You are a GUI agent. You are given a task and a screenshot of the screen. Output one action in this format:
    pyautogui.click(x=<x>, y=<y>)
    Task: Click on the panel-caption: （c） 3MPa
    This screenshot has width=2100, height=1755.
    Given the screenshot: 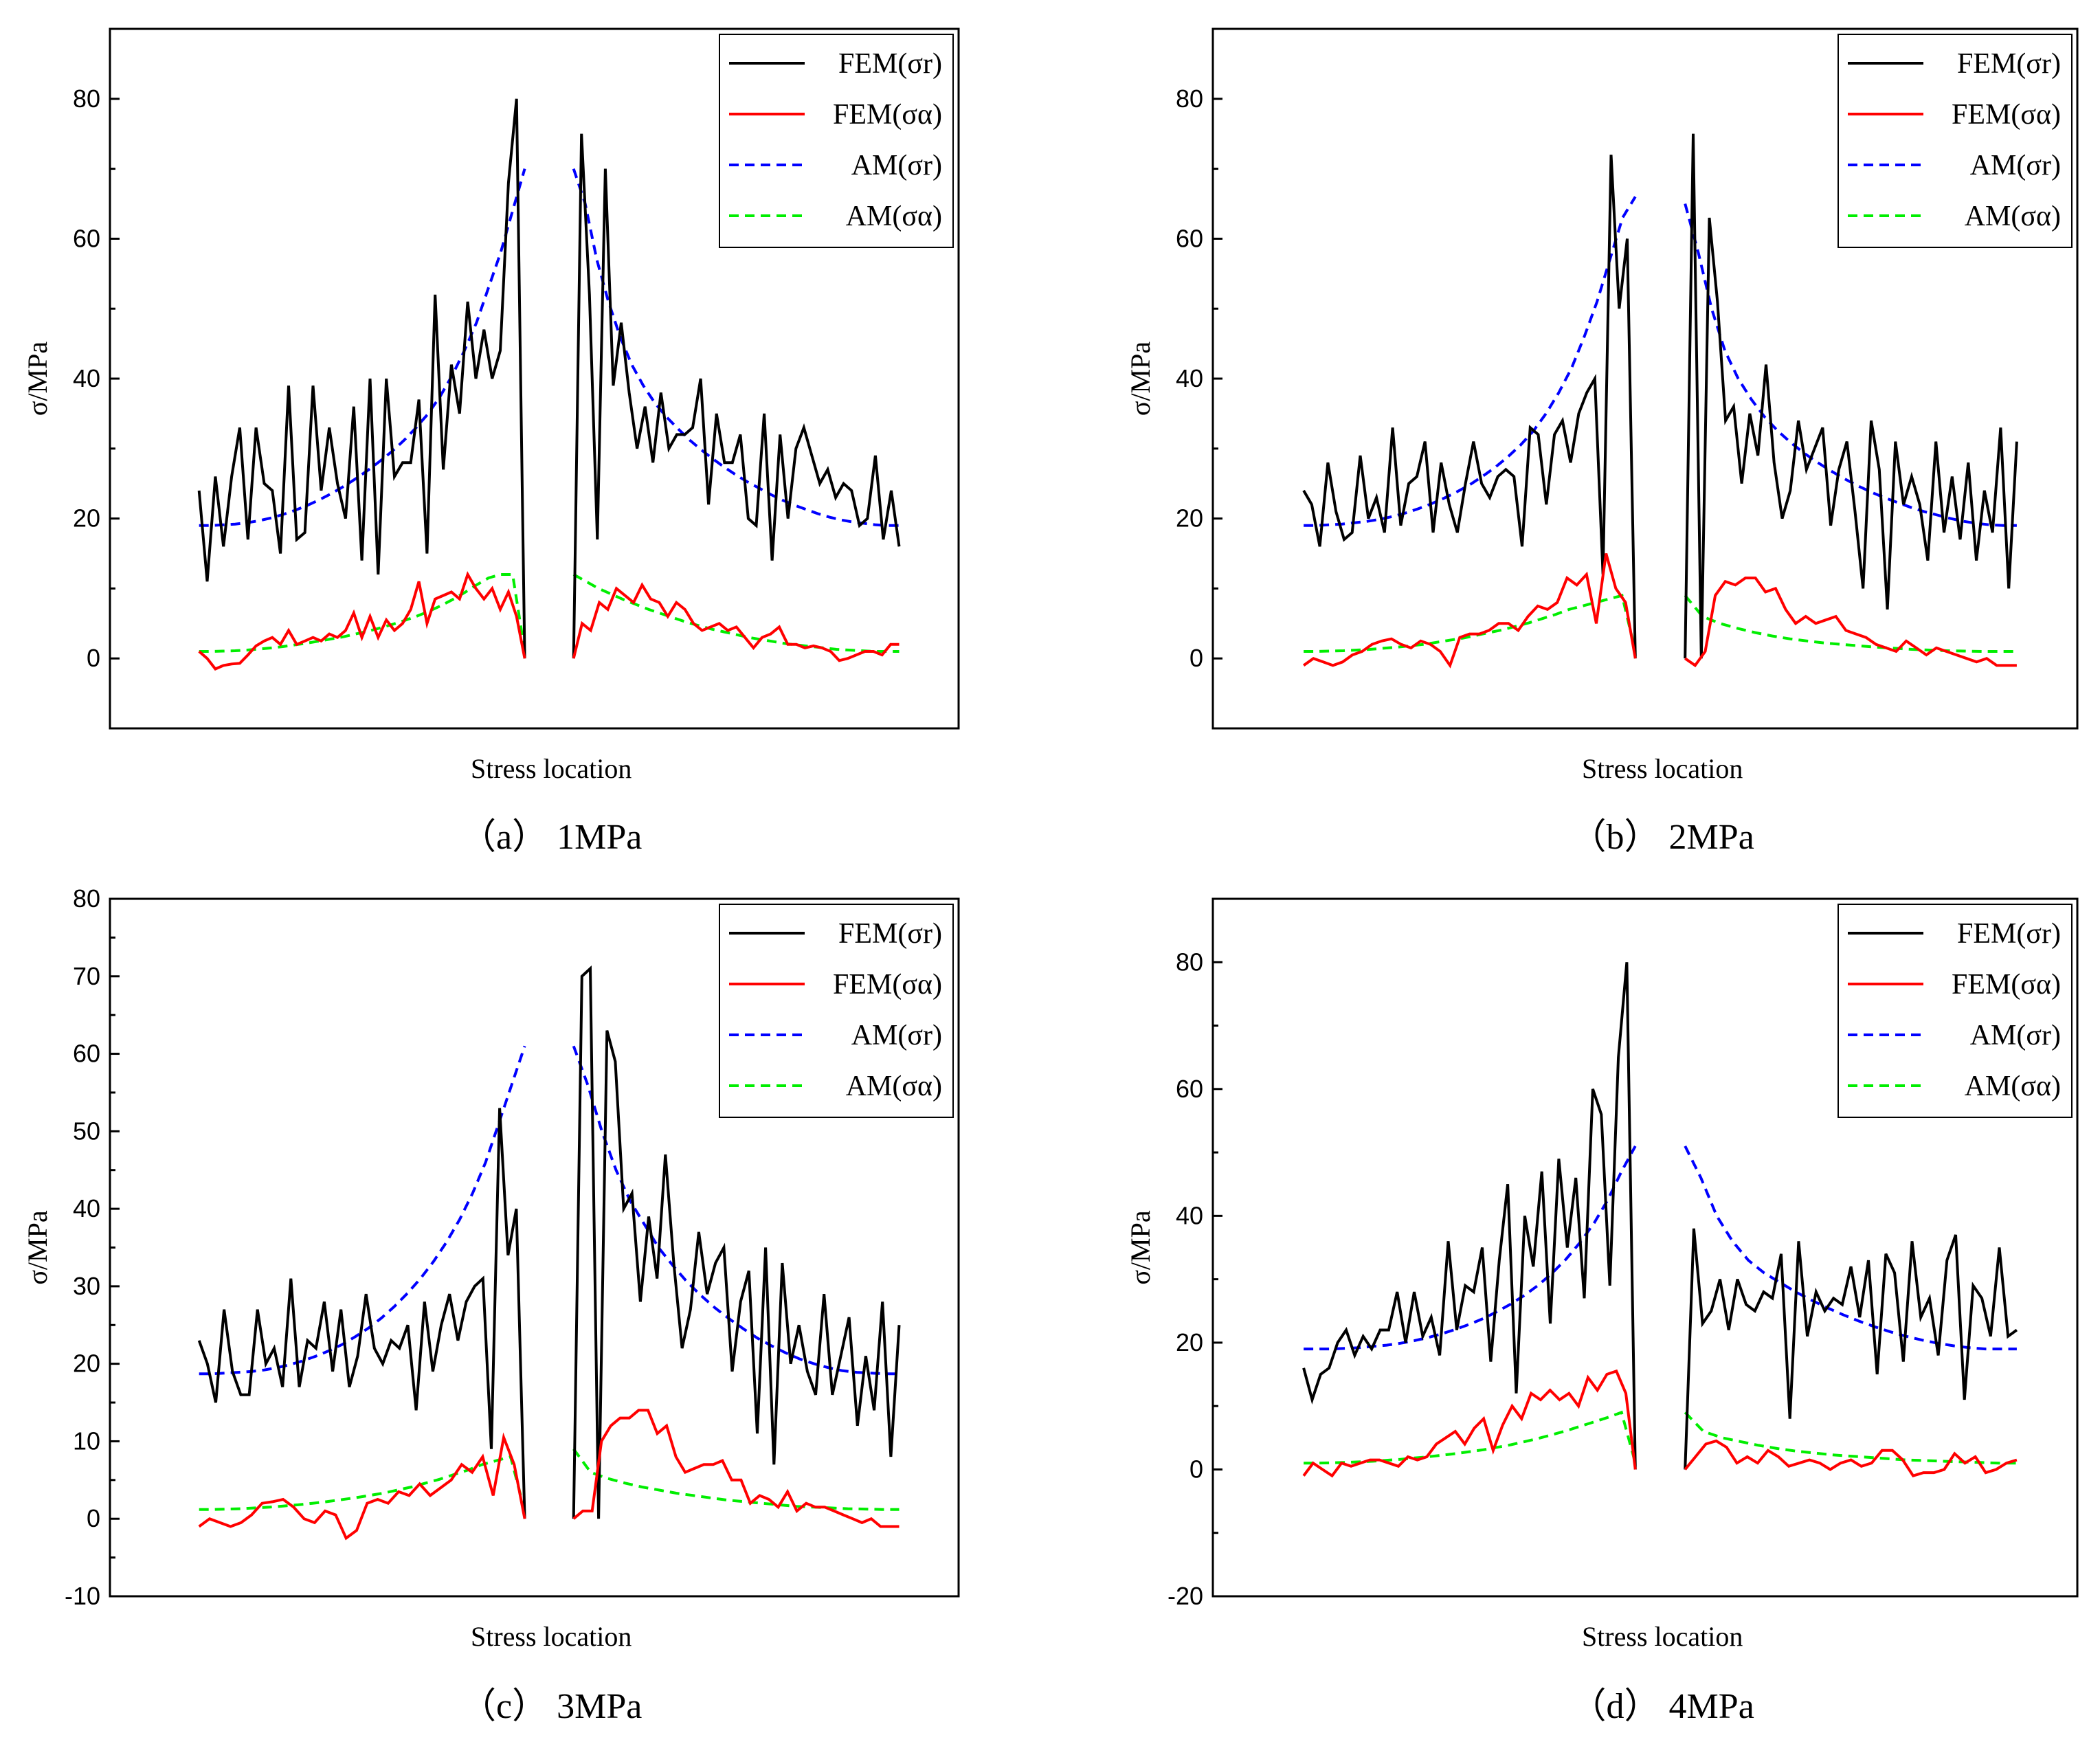 What is the action you would take?
    pyautogui.click(x=551, y=1707)
    